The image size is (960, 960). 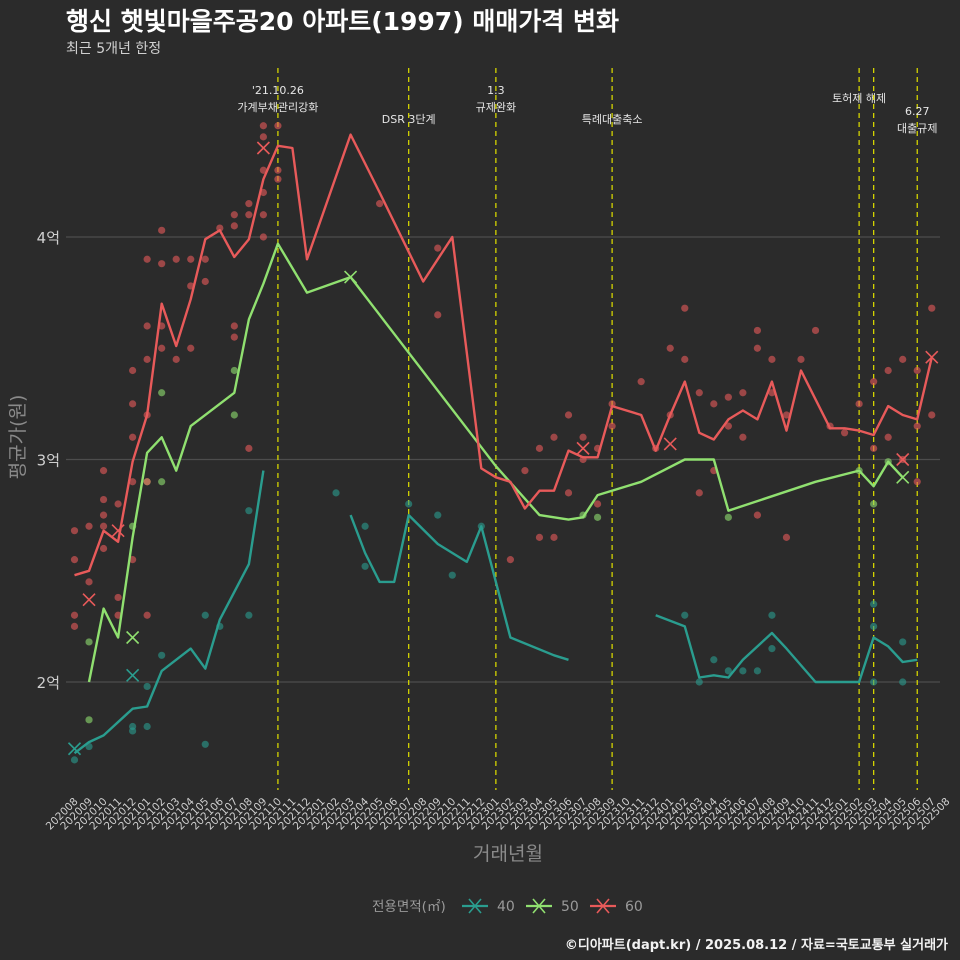 What do you see at coordinates (114, 49) in the screenshot?
I see `page-subtitle: 최근 5개년 한정` at bounding box center [114, 49].